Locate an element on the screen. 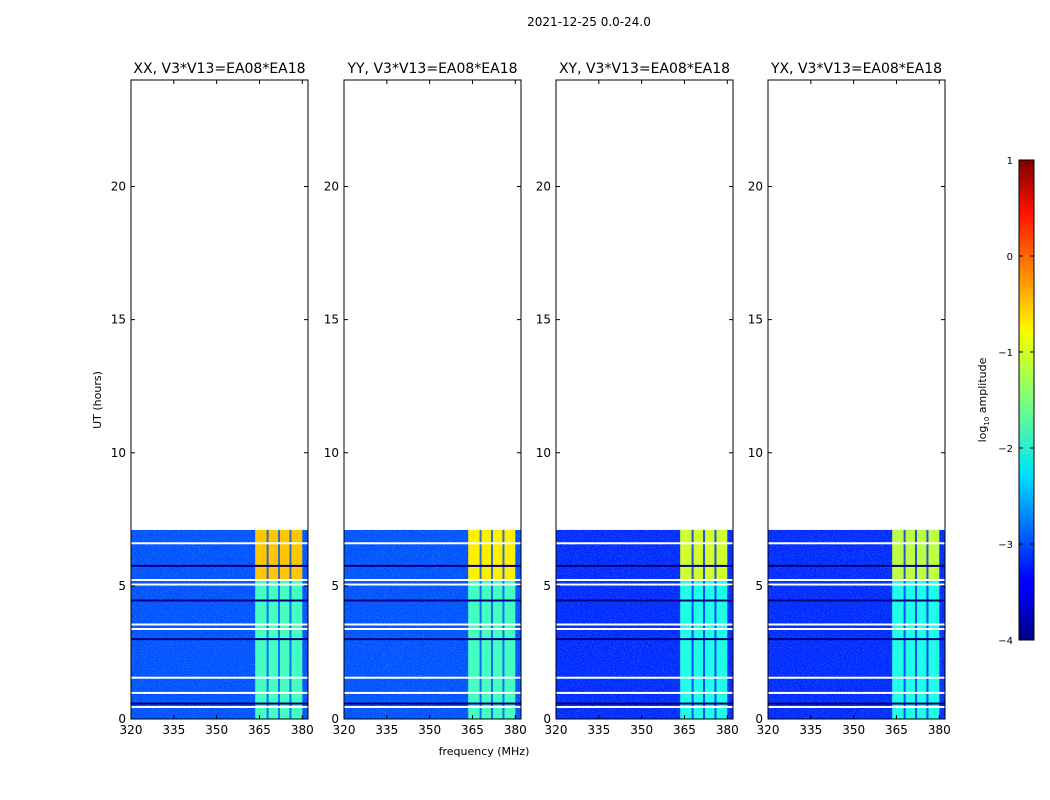  y-axis-label: UT (hours) is located at coordinates (97, 400).